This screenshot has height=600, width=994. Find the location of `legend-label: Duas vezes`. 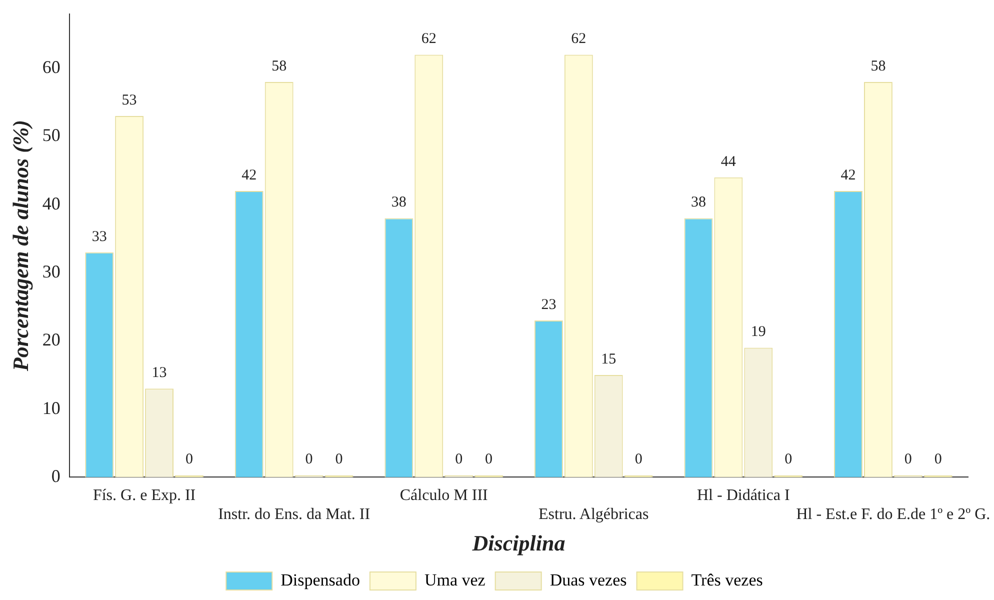

legend-label: Duas vezes is located at coordinates (588, 580).